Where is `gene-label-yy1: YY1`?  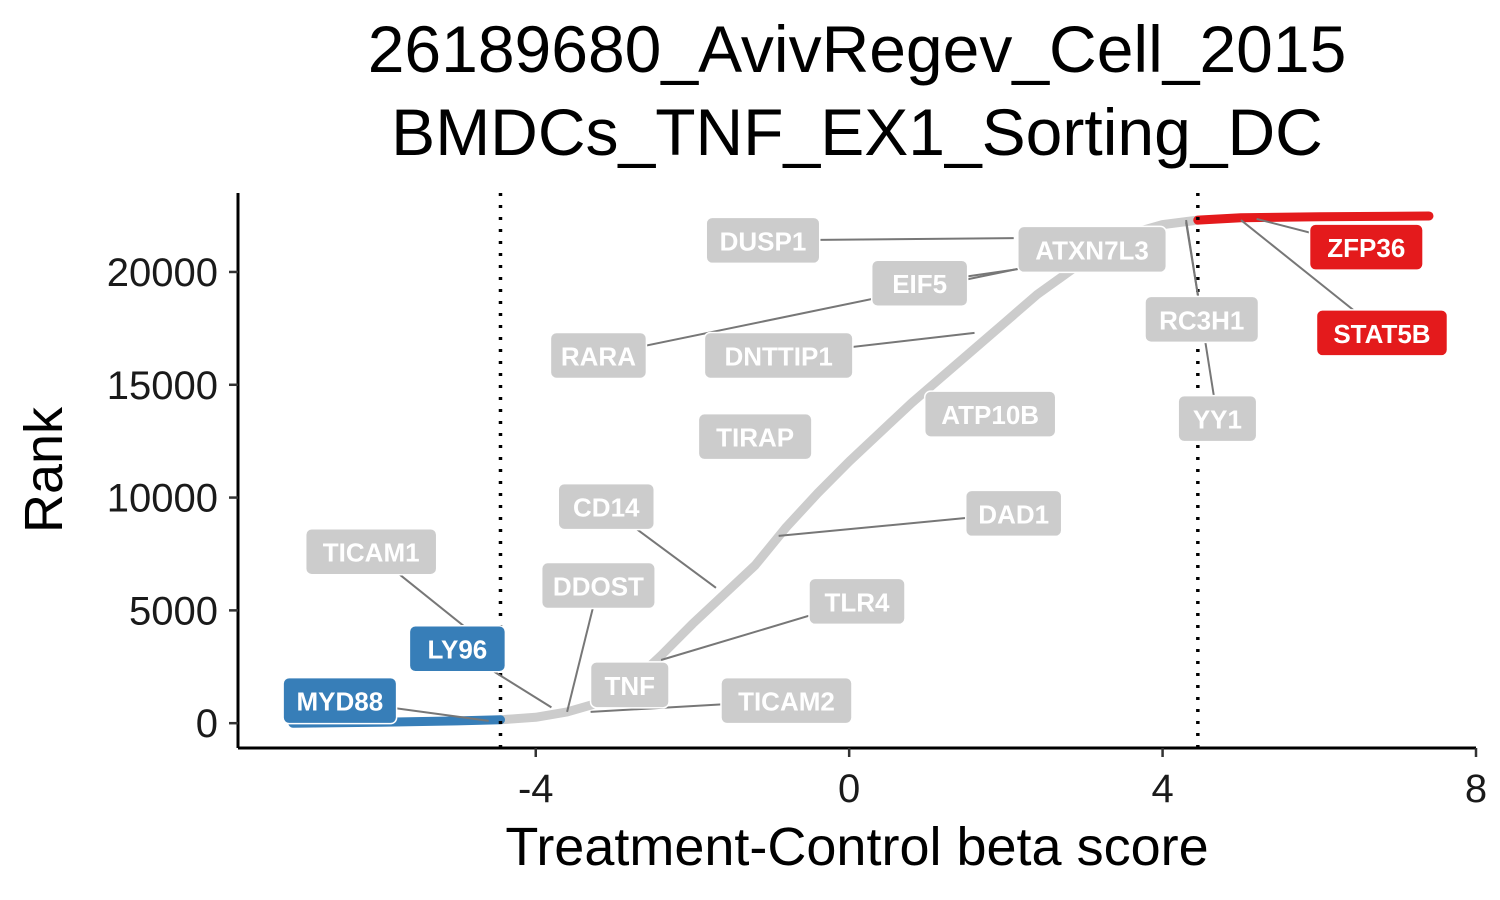 gene-label-yy1: YY1 is located at coordinates (1217, 418).